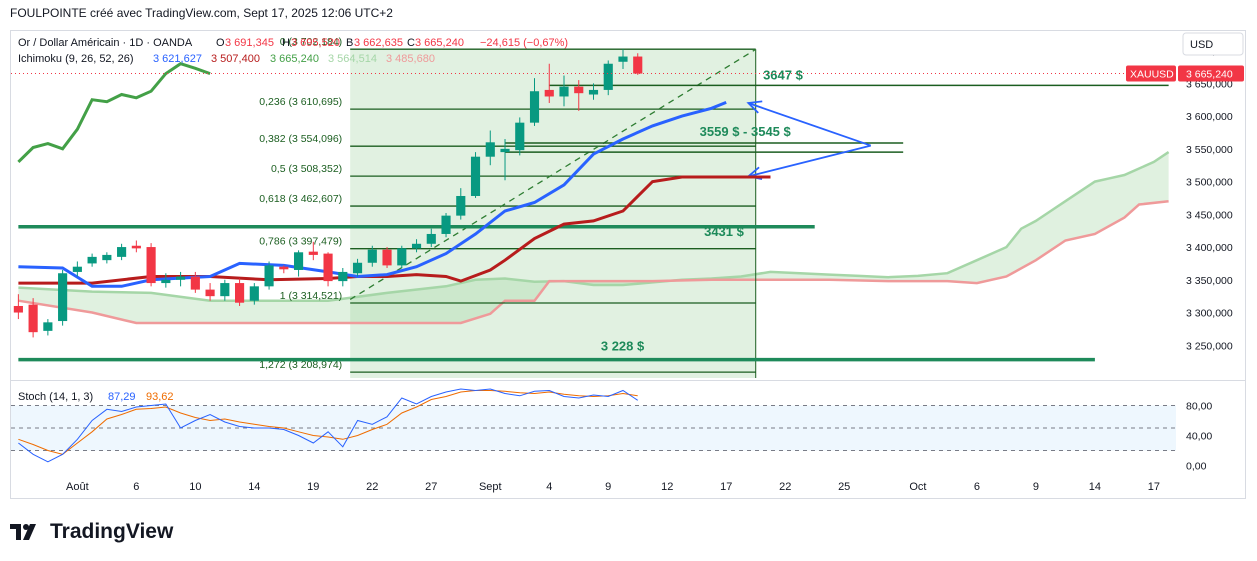 The width and height of the screenshot is (1257, 561). Describe the element at coordinates (553, 174) in the screenshot. I see `trend-line` at that location.